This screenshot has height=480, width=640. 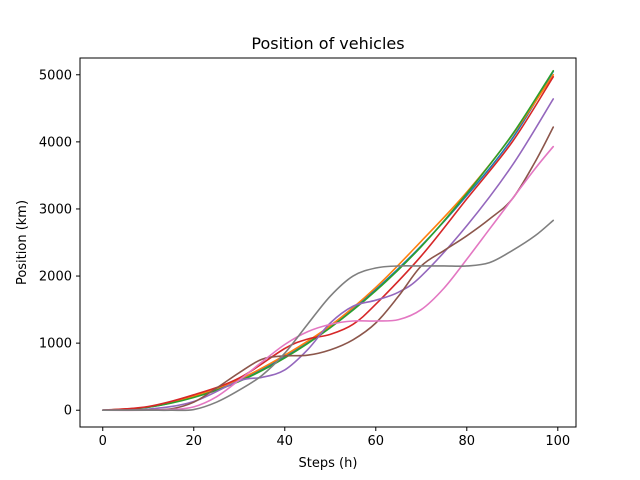 I want to click on y-tick-label: 3000, so click(x=55, y=209).